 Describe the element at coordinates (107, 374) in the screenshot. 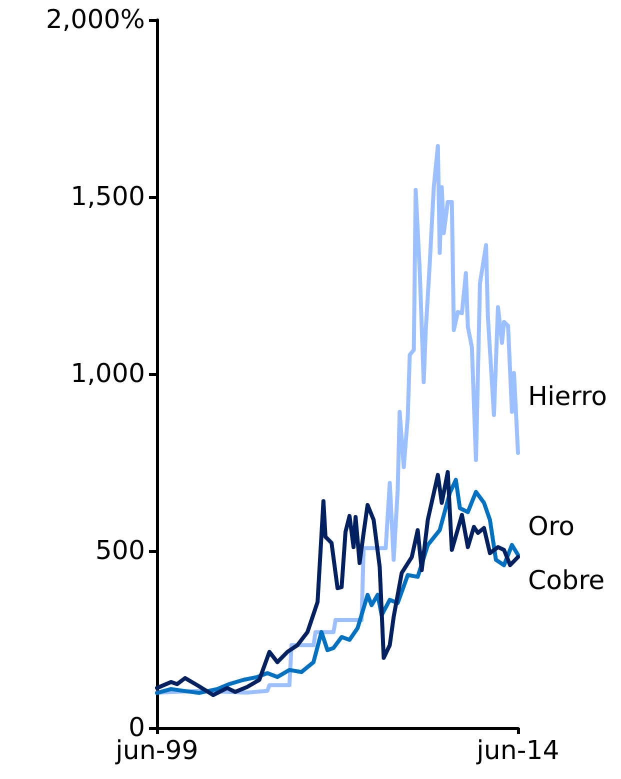

I see `y-tick-label: 1,000` at that location.